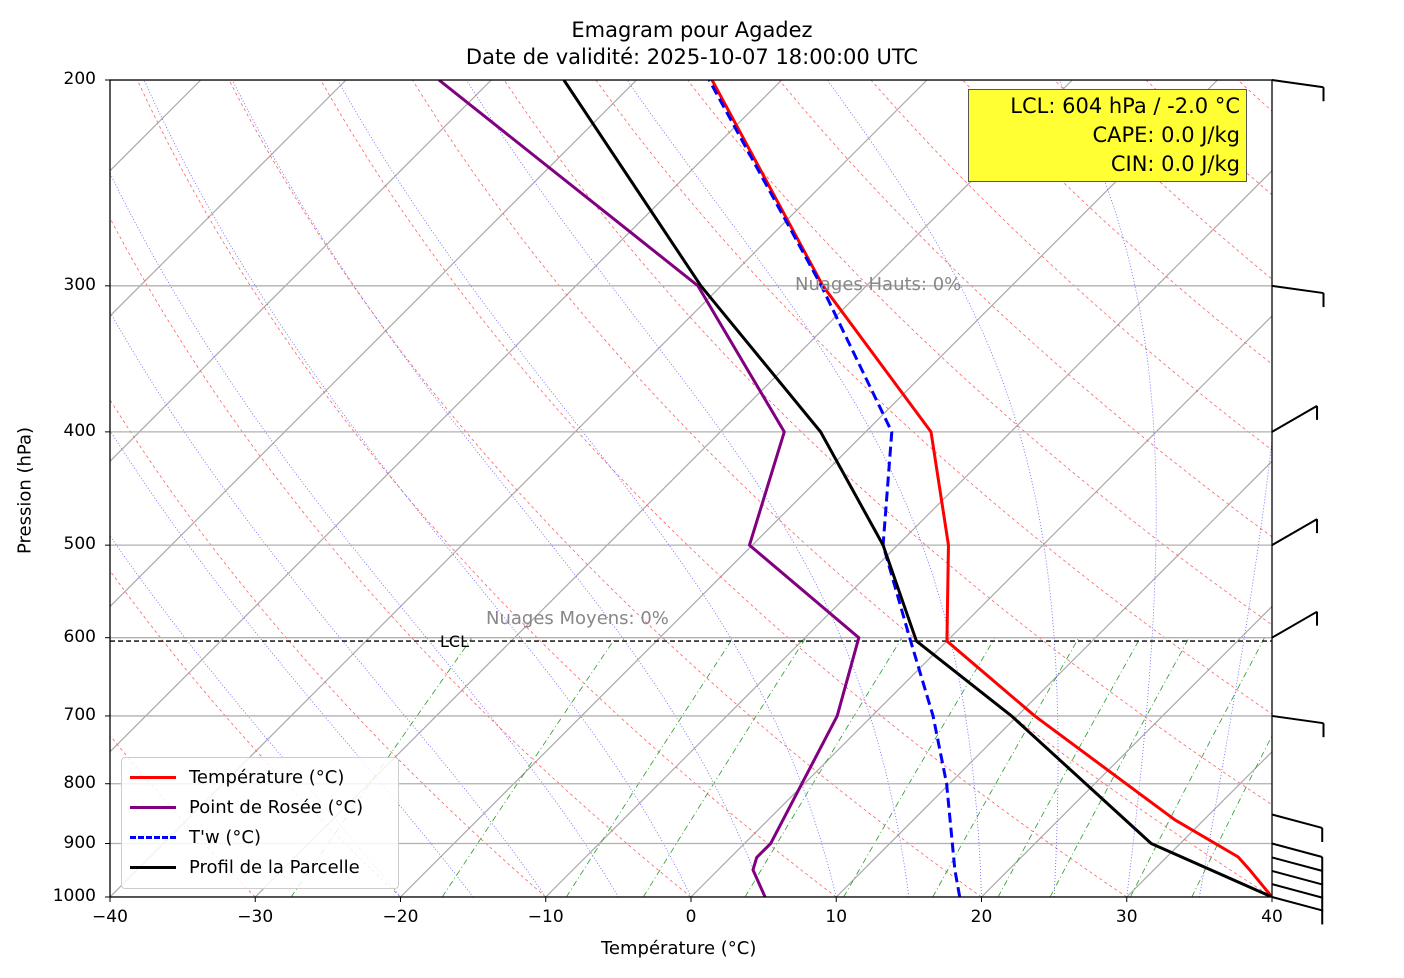 This screenshot has height=978, width=1404. Describe the element at coordinates (836, 917) in the screenshot. I see `x-tick-label: 10` at that location.